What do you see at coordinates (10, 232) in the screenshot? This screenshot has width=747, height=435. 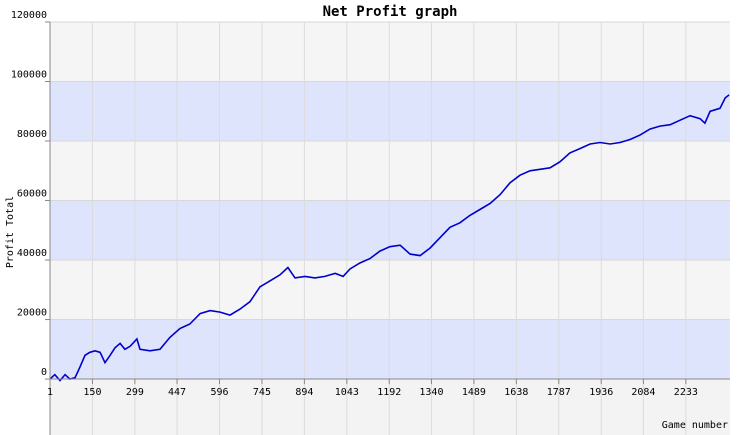 I see `y-axis-label: Profit Total` at bounding box center [10, 232].